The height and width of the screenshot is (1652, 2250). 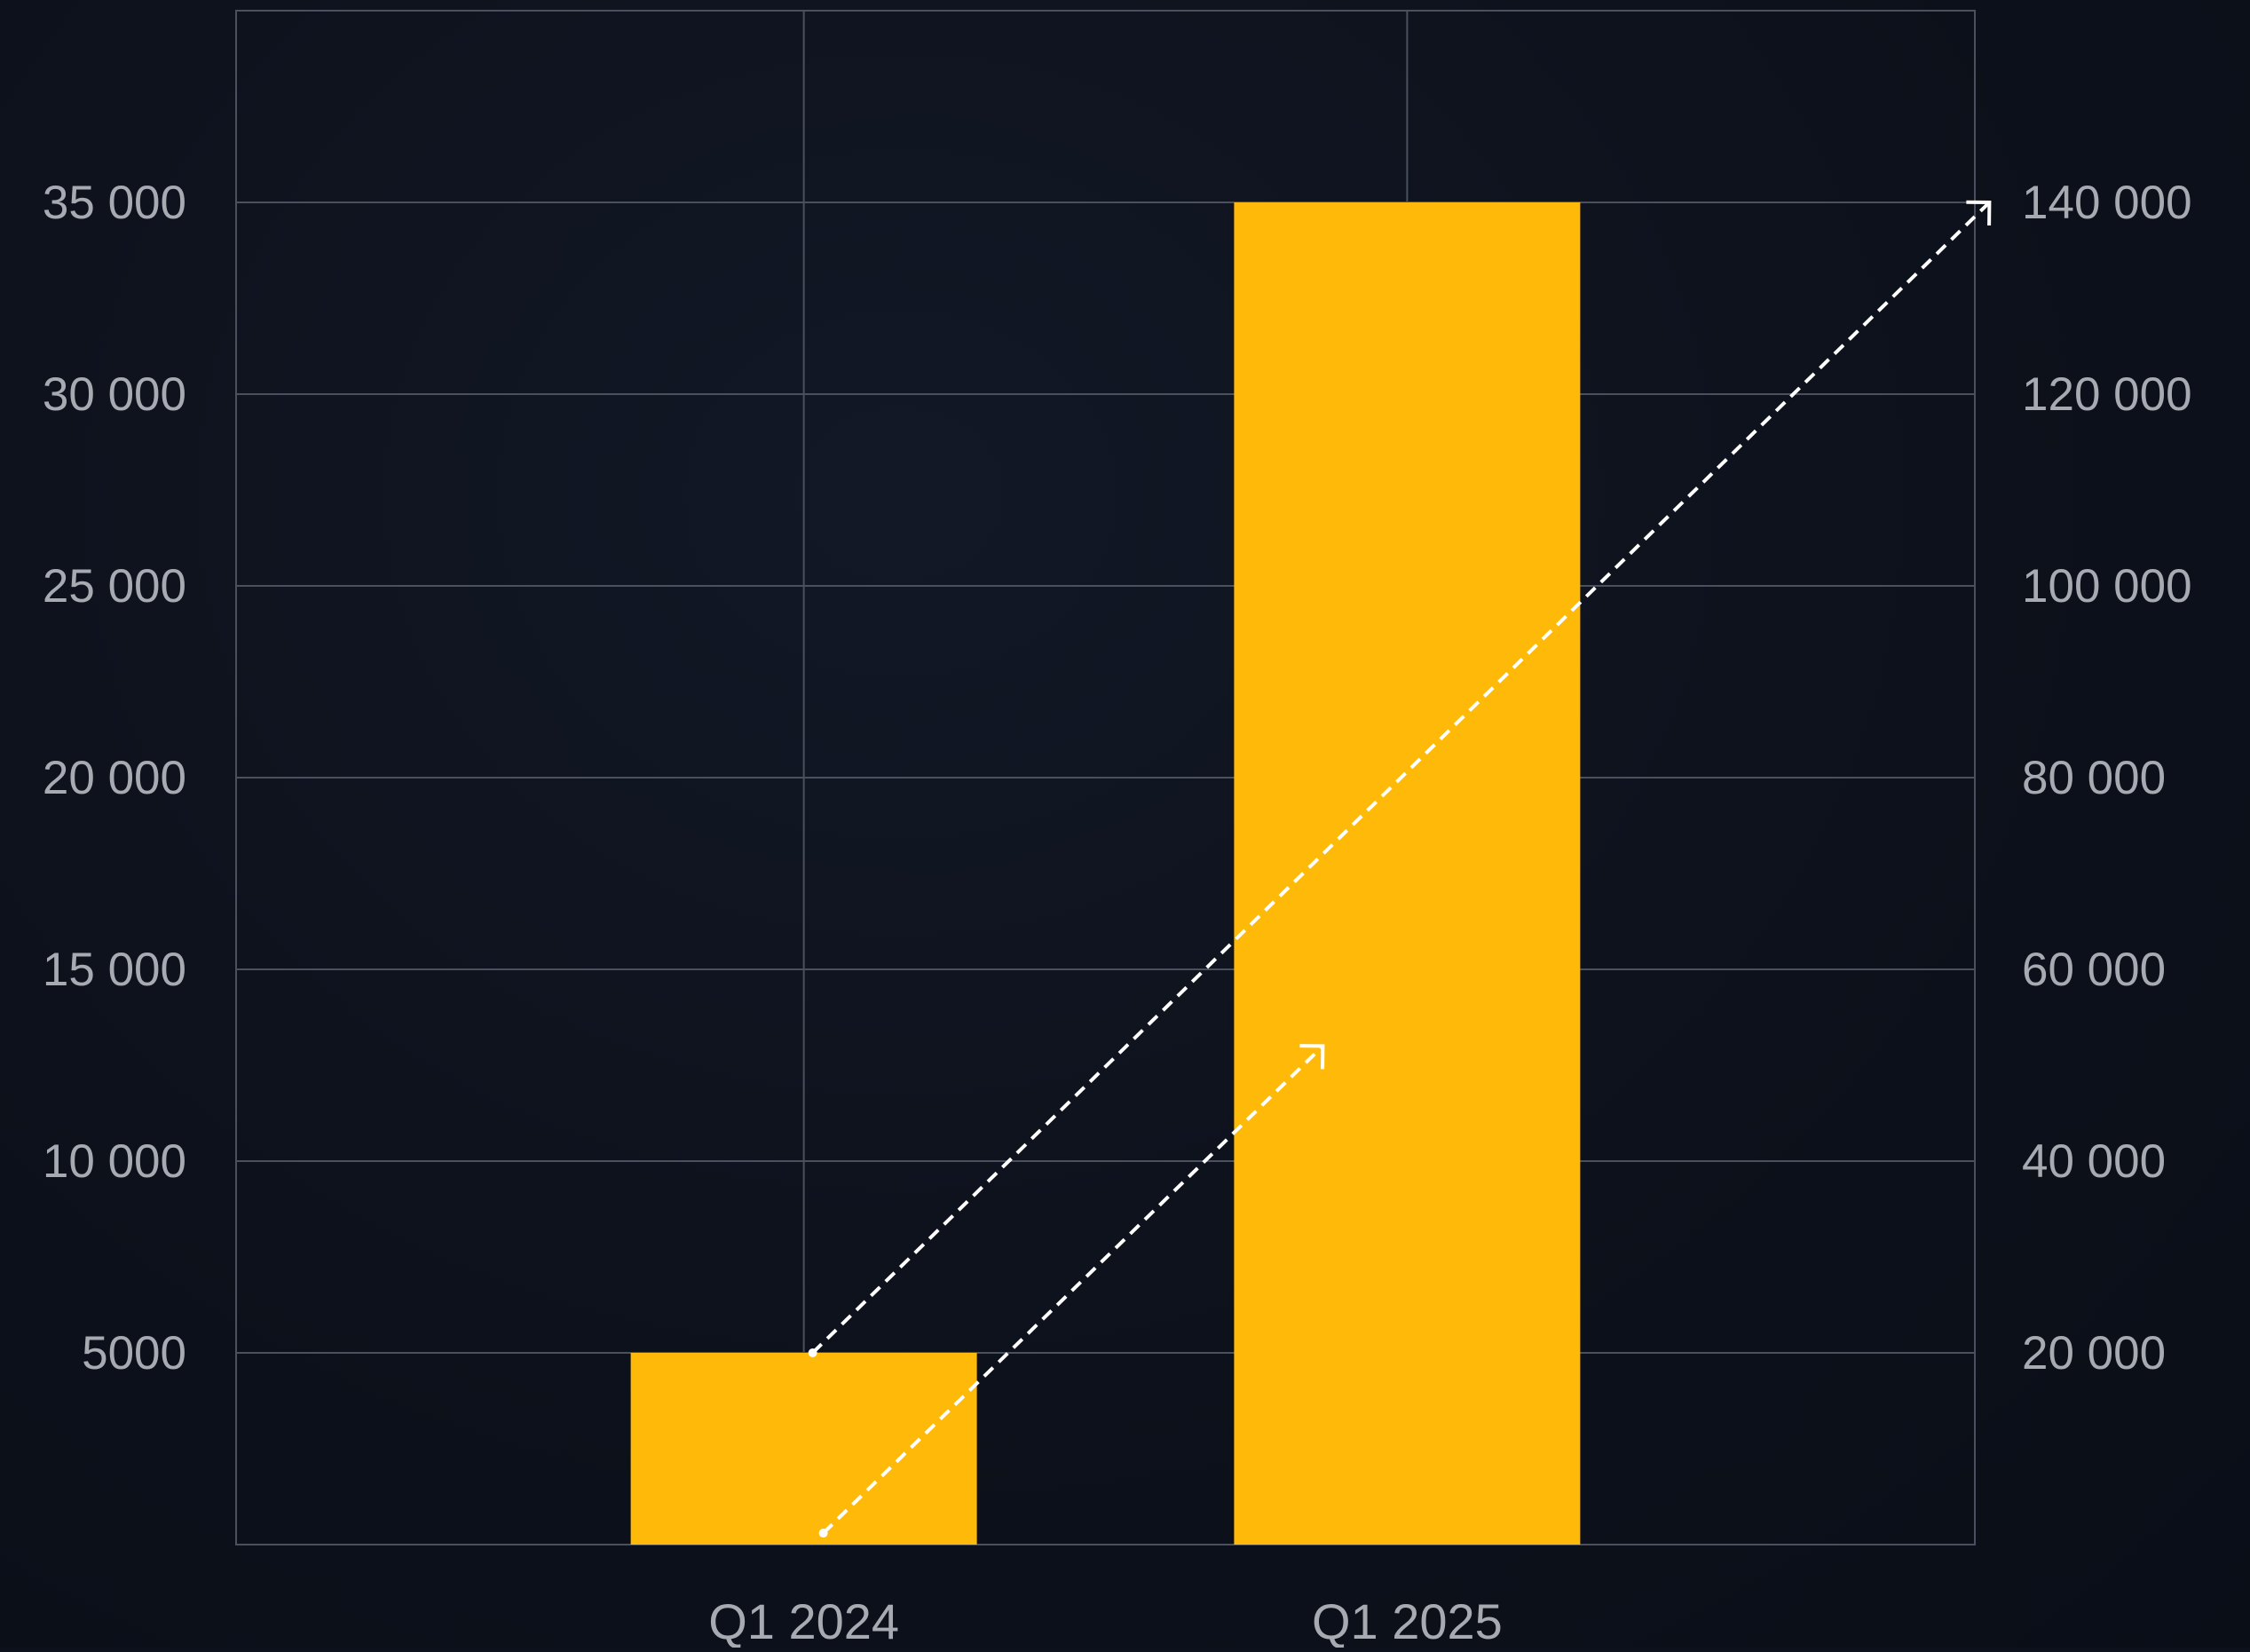 What do you see at coordinates (1407, 873) in the screenshot?
I see `bar-q1-2025` at bounding box center [1407, 873].